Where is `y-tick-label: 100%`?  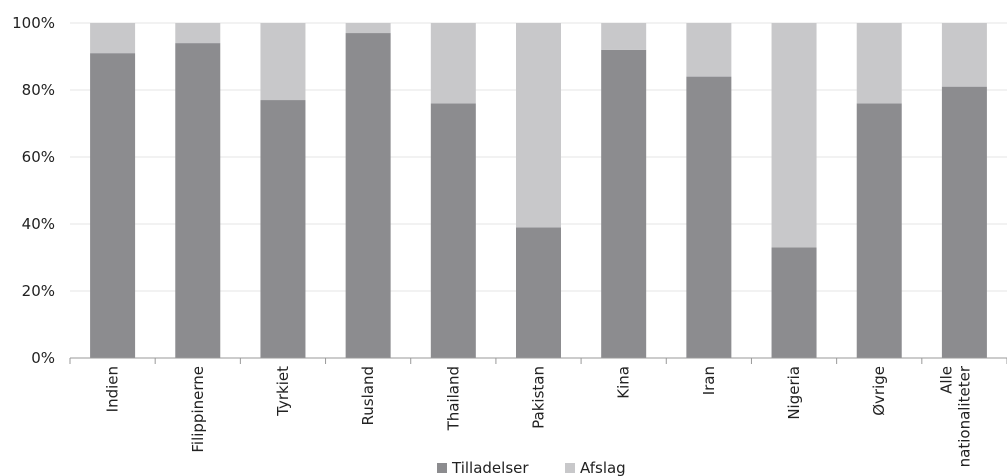
y-tick-label: 100% is located at coordinates (33, 23).